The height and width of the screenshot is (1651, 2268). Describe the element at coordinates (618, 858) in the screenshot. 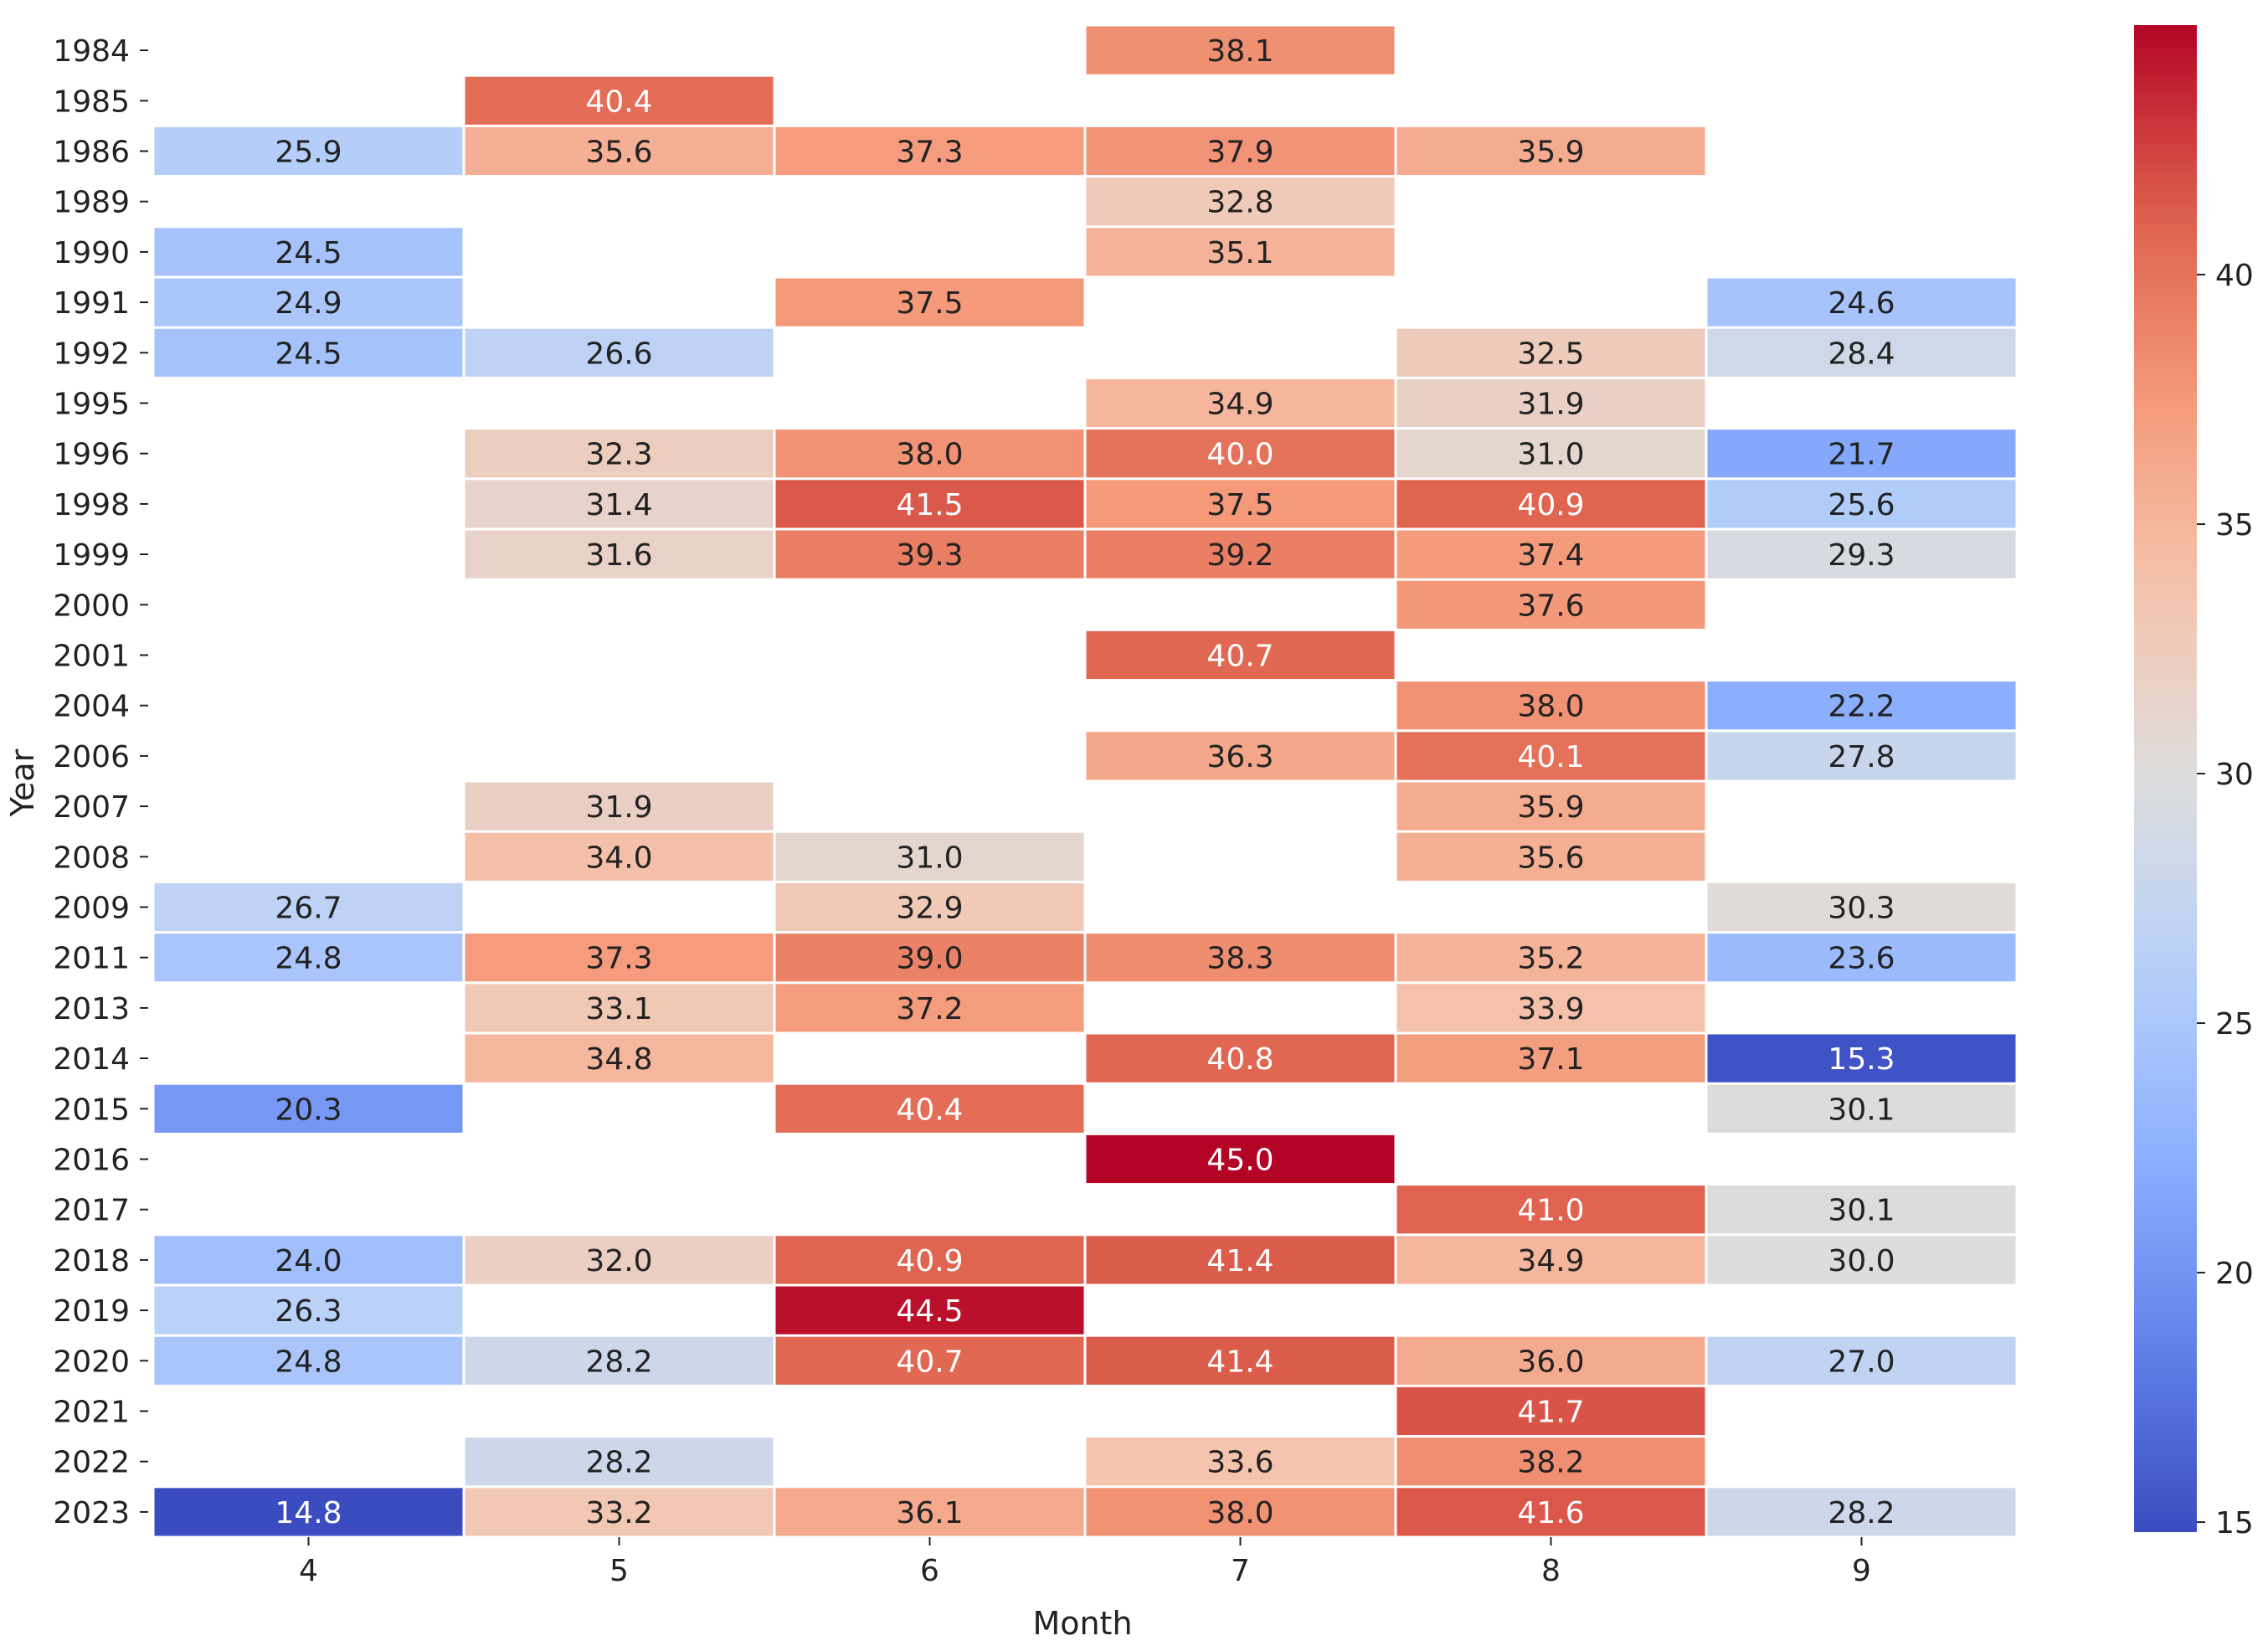

I see `cell-value-label: 34.0` at that location.